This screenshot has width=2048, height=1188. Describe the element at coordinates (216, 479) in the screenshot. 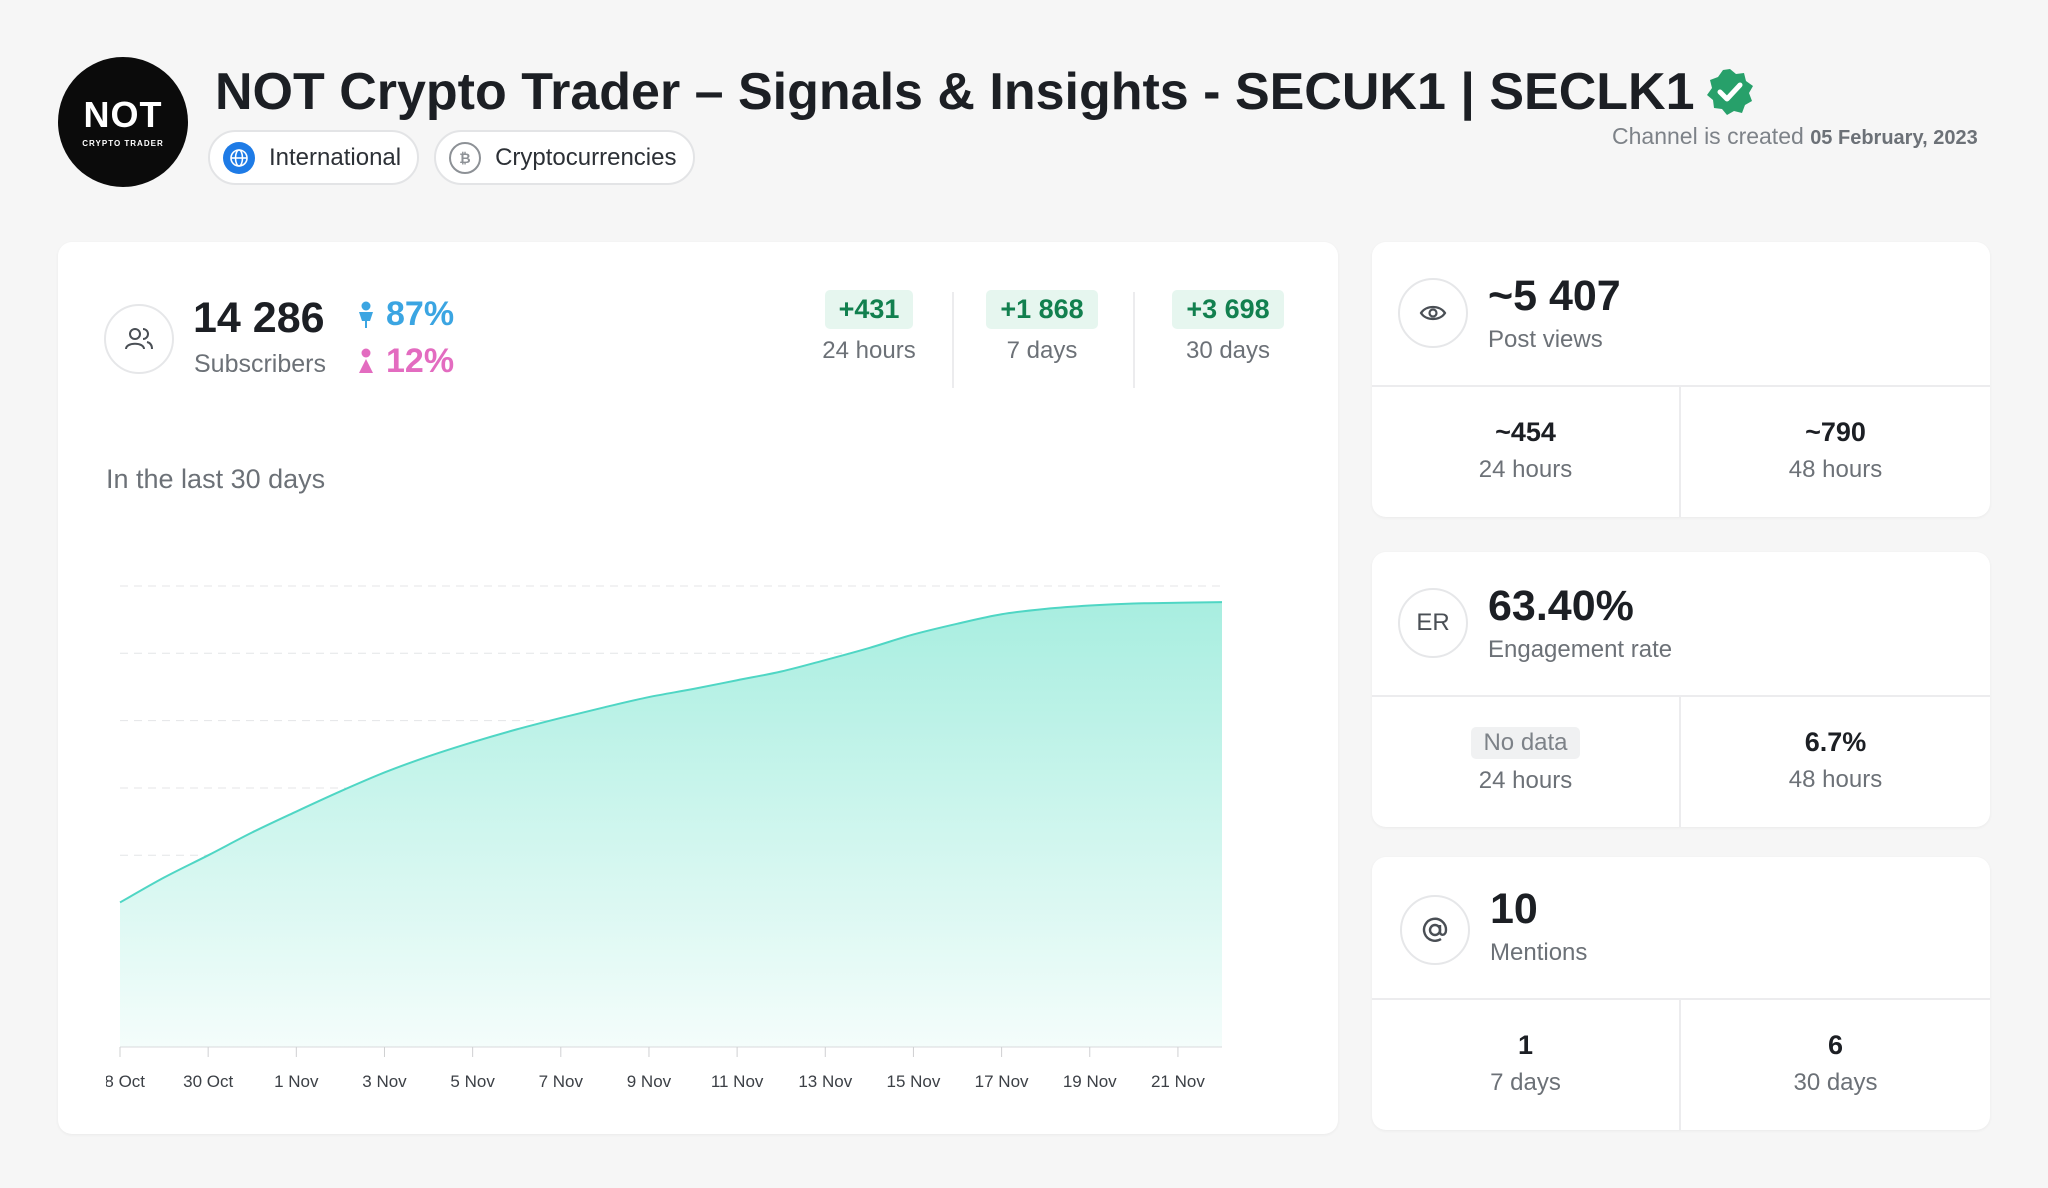

I see `chart-period-label: In the last 30 days` at that location.